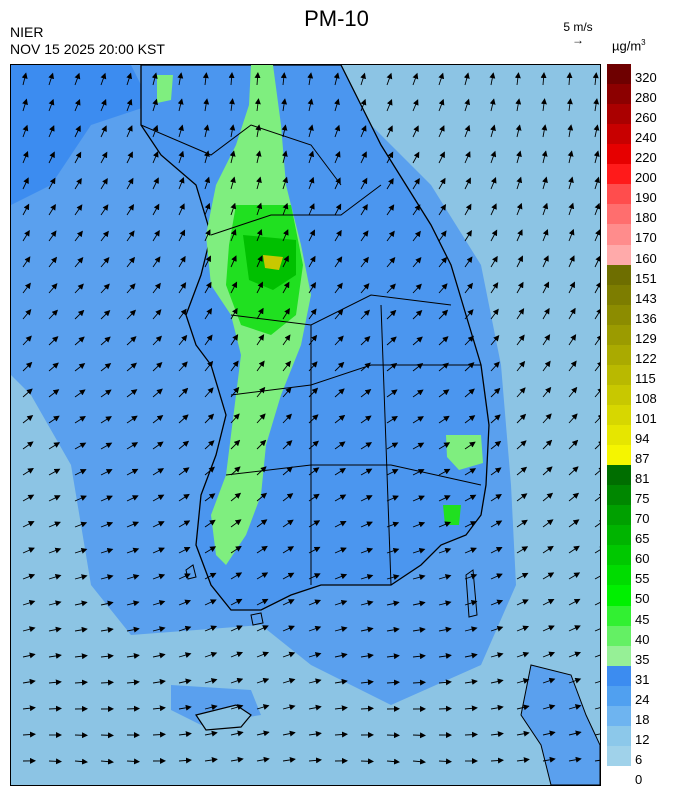 Image resolution: width=673 pixels, height=795 pixels. I want to click on wind-scale-label: 5 m/s, so click(578, 27).